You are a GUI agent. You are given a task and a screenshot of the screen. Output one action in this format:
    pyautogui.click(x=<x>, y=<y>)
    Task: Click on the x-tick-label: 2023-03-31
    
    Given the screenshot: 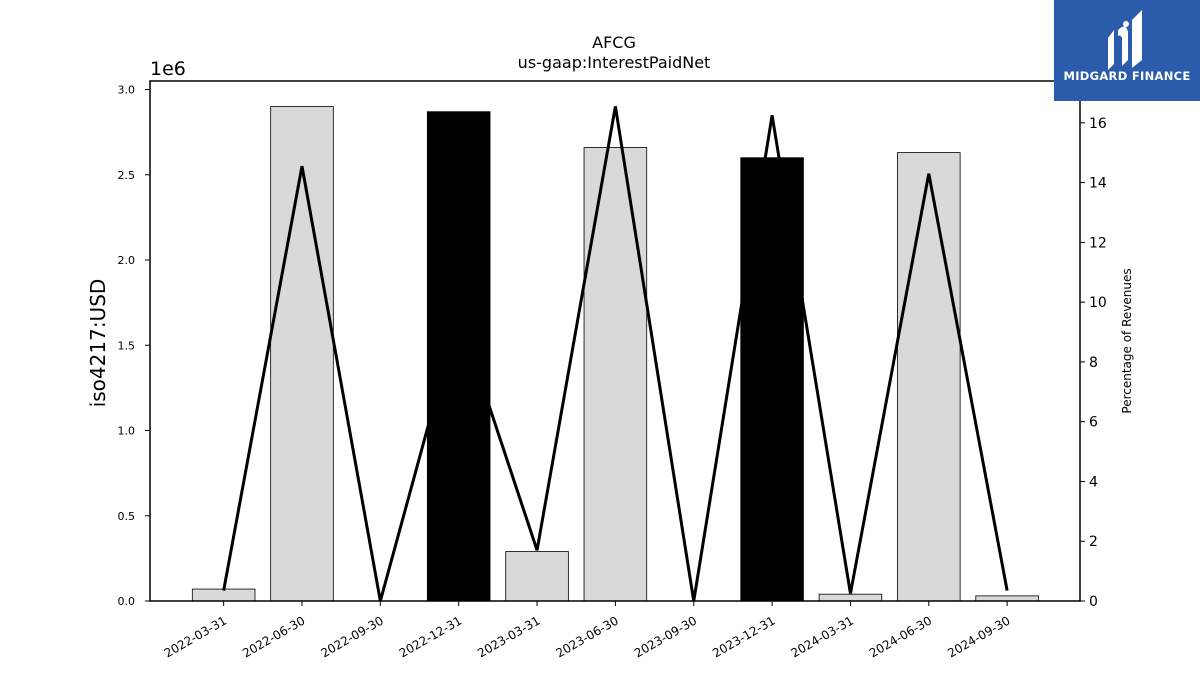 What is the action you would take?
    pyautogui.click(x=508, y=636)
    